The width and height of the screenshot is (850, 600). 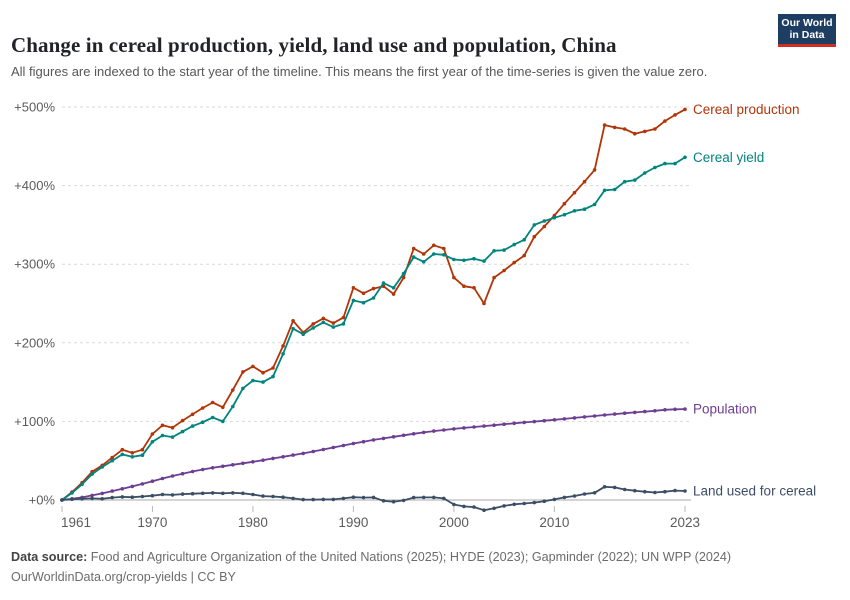 What do you see at coordinates (746, 109) in the screenshot?
I see `series-label-cereal-production: Cereal production` at bounding box center [746, 109].